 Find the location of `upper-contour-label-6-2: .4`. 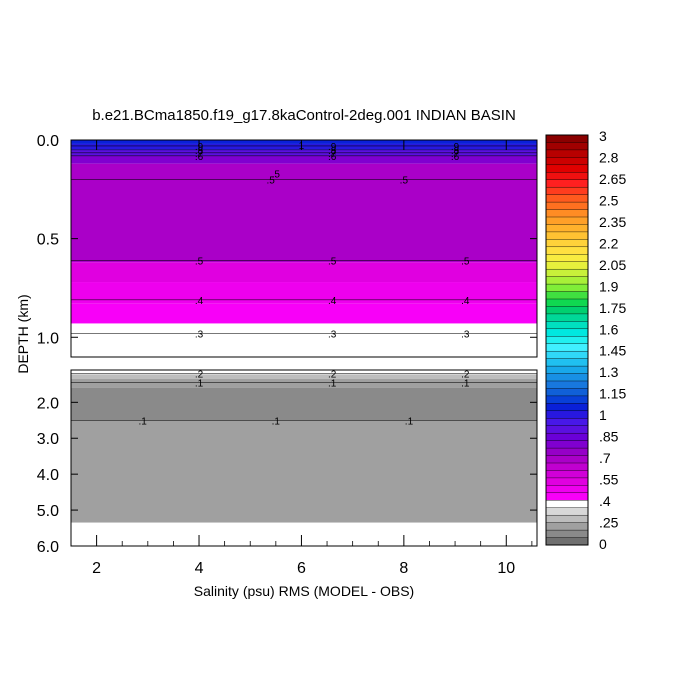

upper-contour-label-6-2: .4 is located at coordinates (465, 301).